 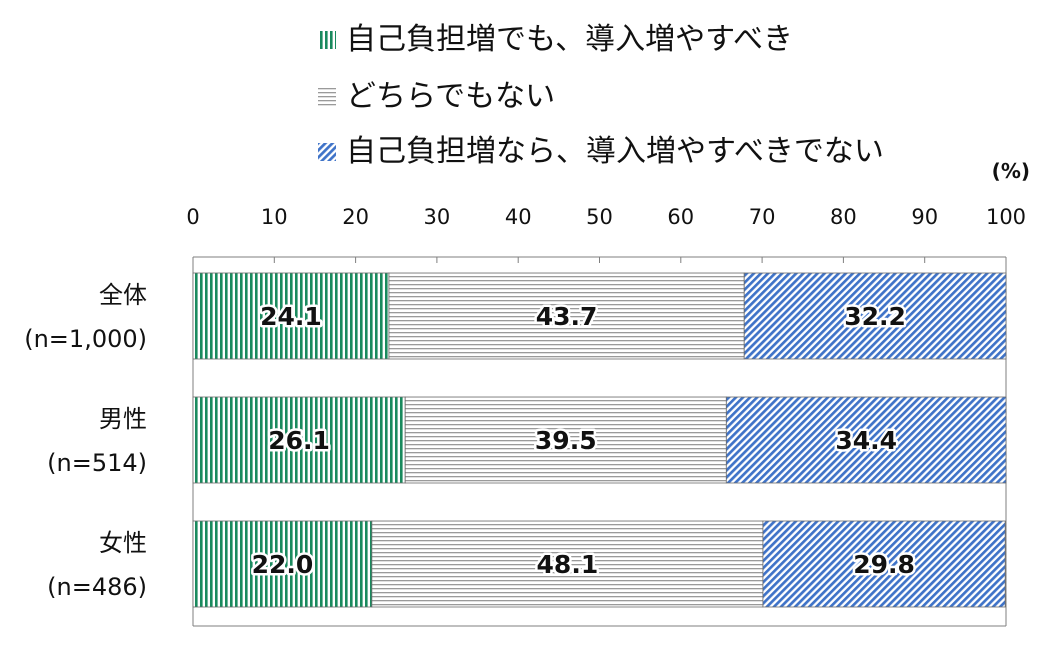 I want to click on data-label: 29.8, so click(x=884, y=564).